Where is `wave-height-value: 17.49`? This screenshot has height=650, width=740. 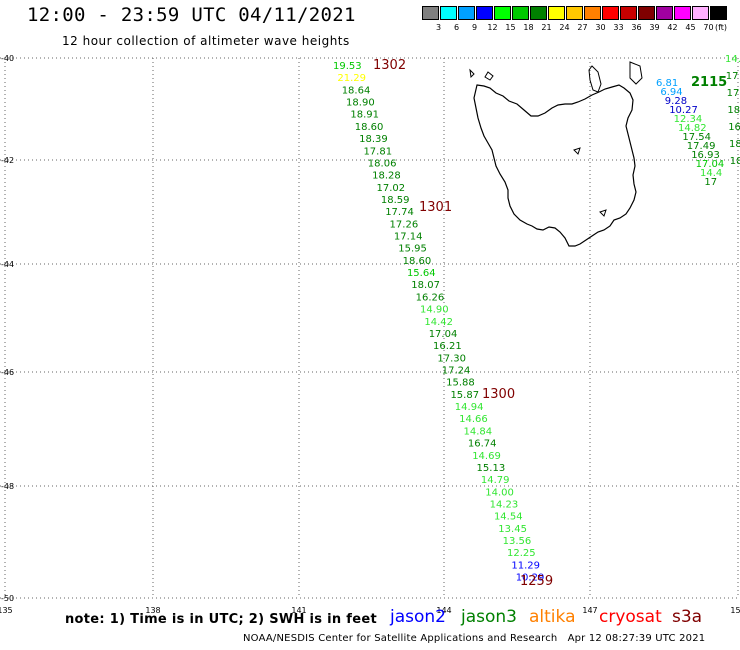 wave-height-value: 17.49 is located at coordinates (701, 146).